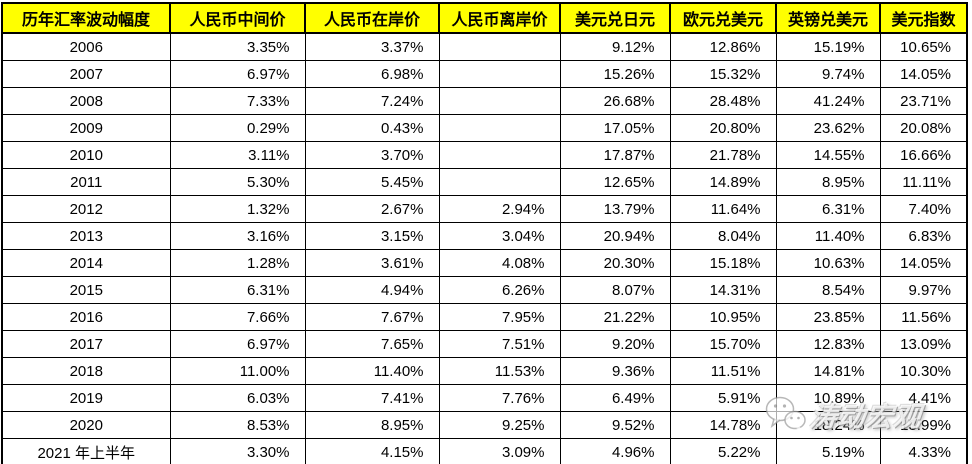 The height and width of the screenshot is (464, 972). Describe the element at coordinates (615, 182) in the screenshot. I see `value-cell: 12.65%` at that location.